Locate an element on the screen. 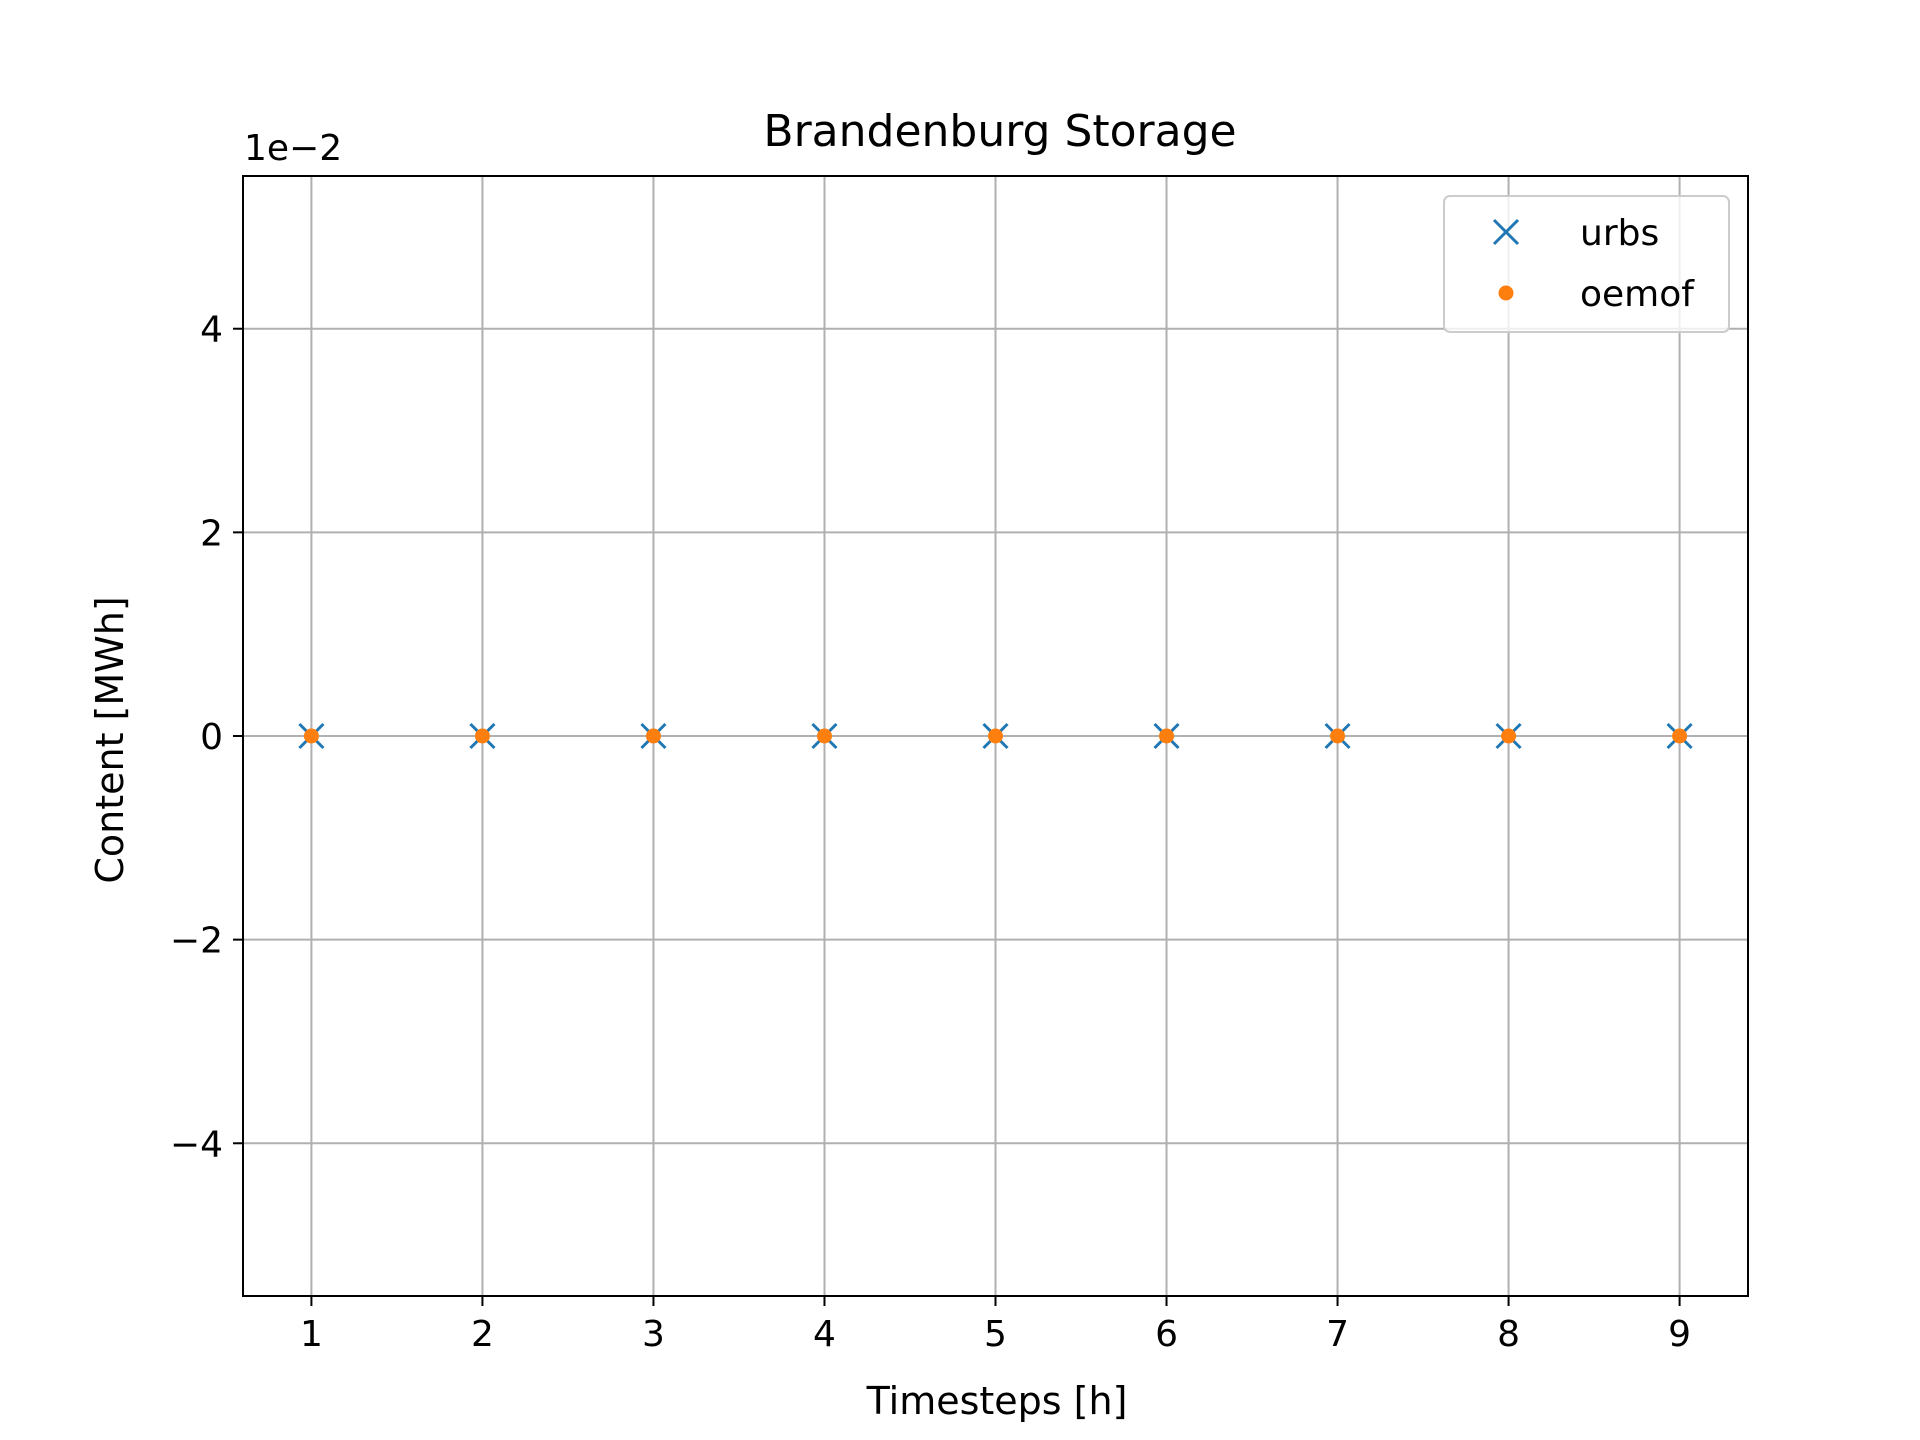 This screenshot has width=1920, height=1440. x-tick-label: 9 is located at coordinates (1679, 1334).